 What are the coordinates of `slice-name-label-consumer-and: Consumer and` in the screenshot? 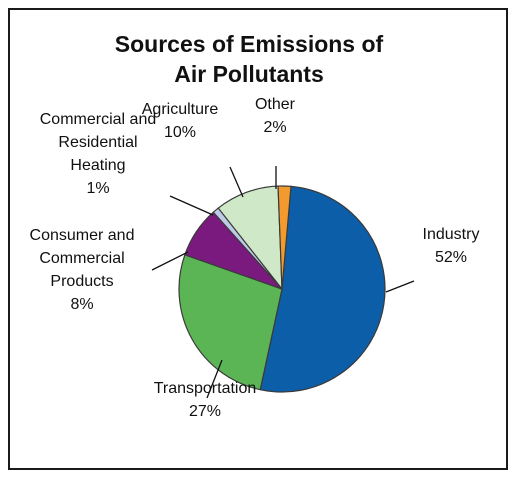 It's located at (82, 235).